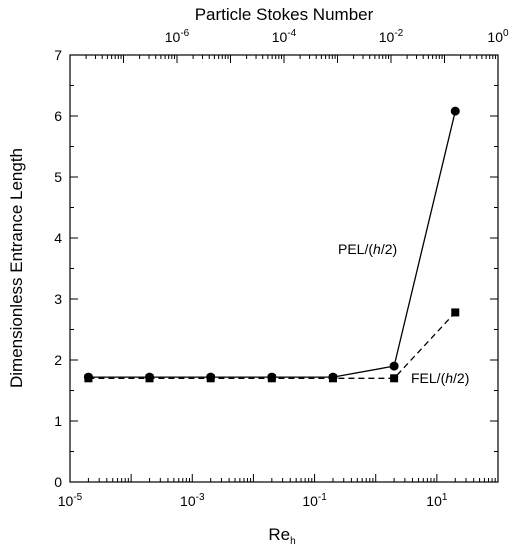 The height and width of the screenshot is (550, 514). I want to click on x-axis-title: Reh, so click(281, 536).